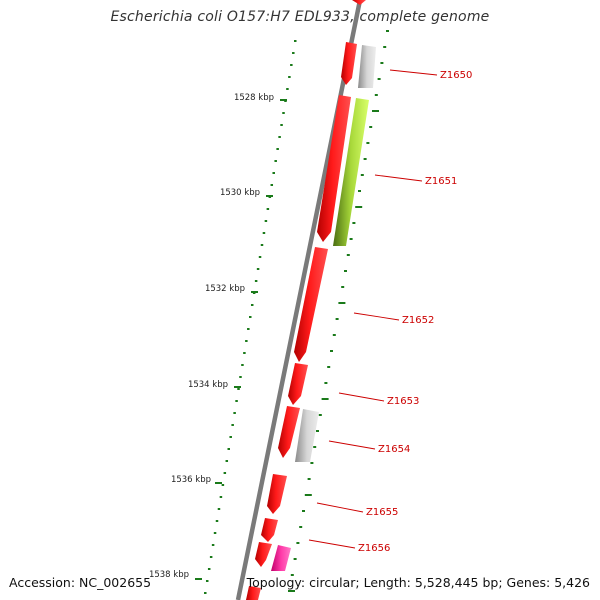 This screenshot has height=600, width=600. I want to click on scale-label: 1530 kbp, so click(240, 193).